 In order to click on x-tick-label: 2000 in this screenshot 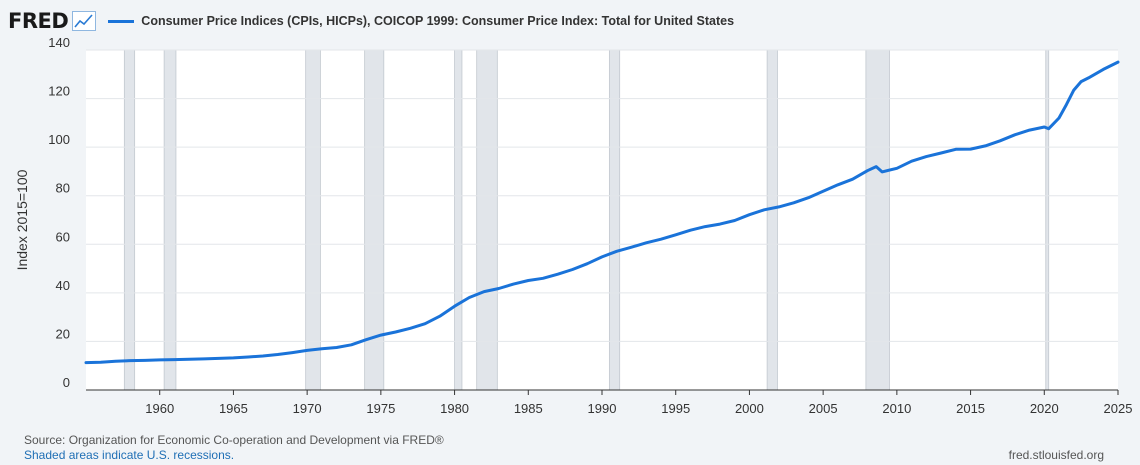, I will do `click(749, 408)`.